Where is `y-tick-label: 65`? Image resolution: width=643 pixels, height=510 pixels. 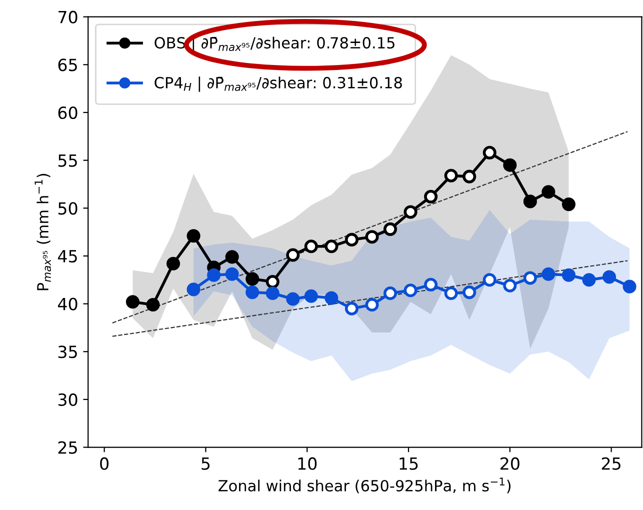
y-tick-label: 65 is located at coordinates (67, 65).